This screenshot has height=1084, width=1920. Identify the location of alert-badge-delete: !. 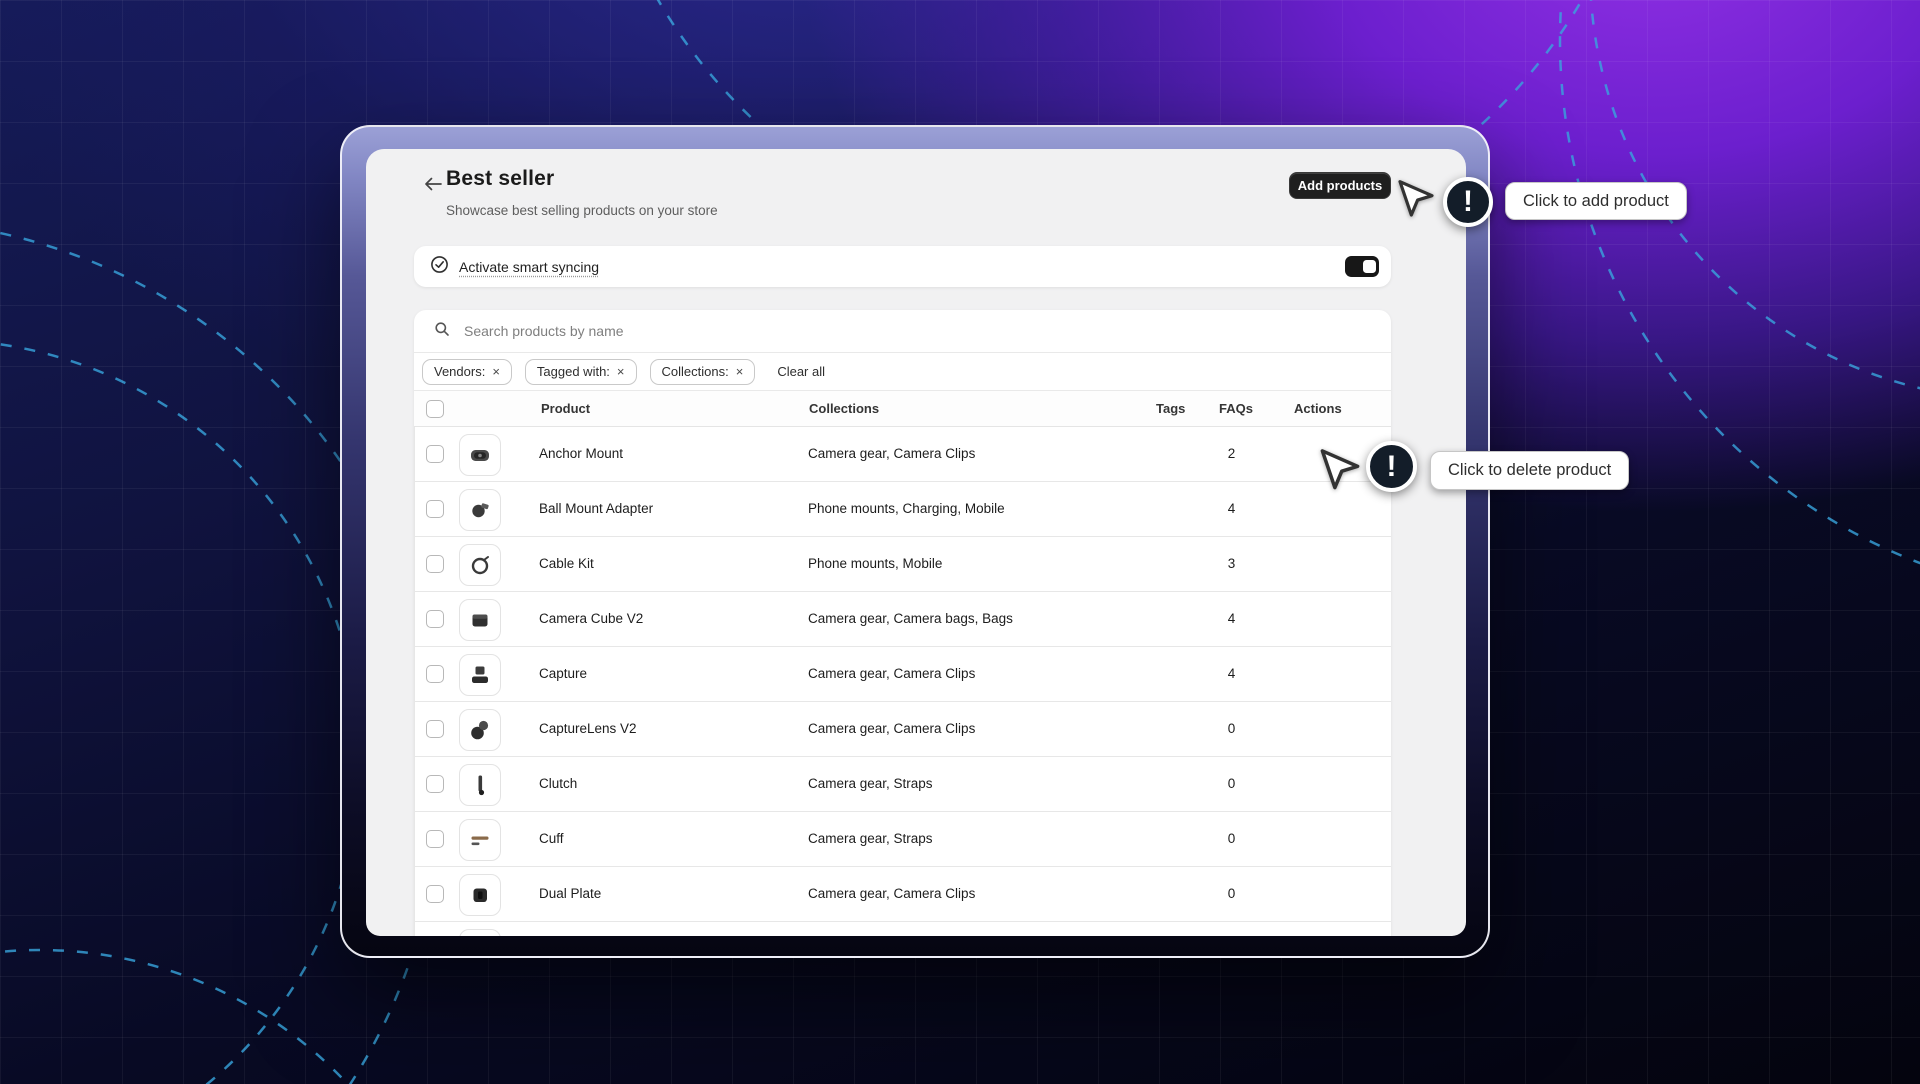
(1391, 466).